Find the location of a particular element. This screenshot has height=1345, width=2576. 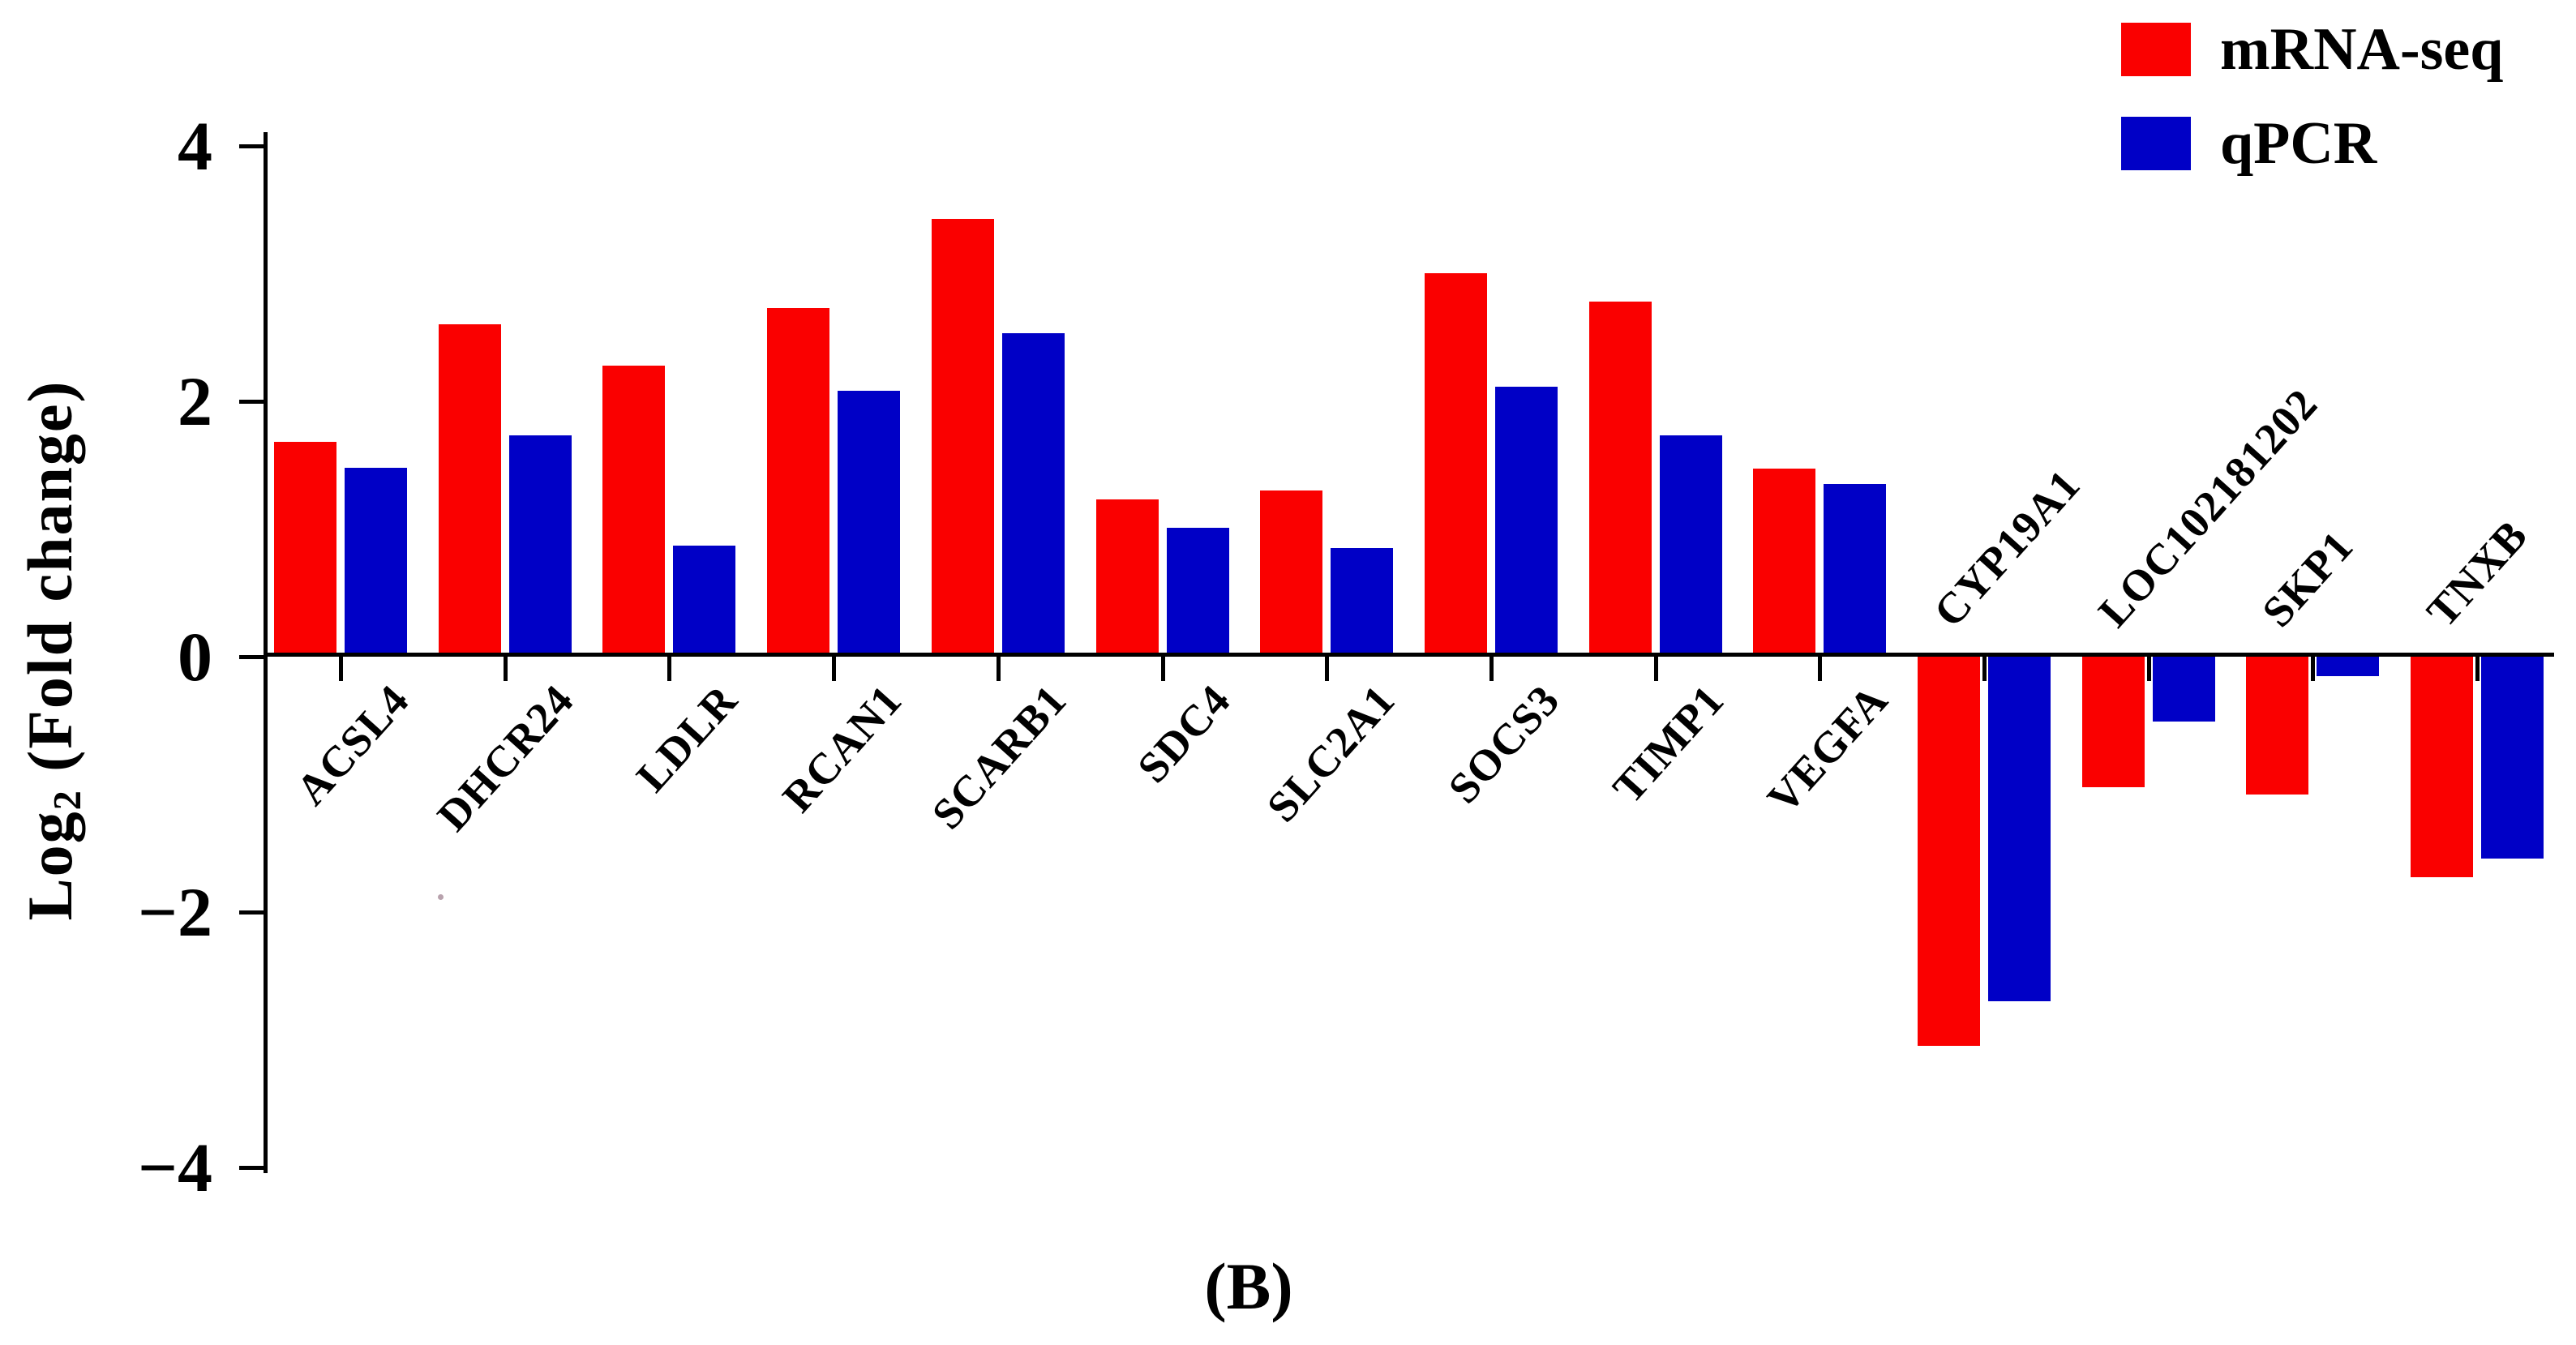

bar-qpcr-skp1 is located at coordinates (2348, 666).